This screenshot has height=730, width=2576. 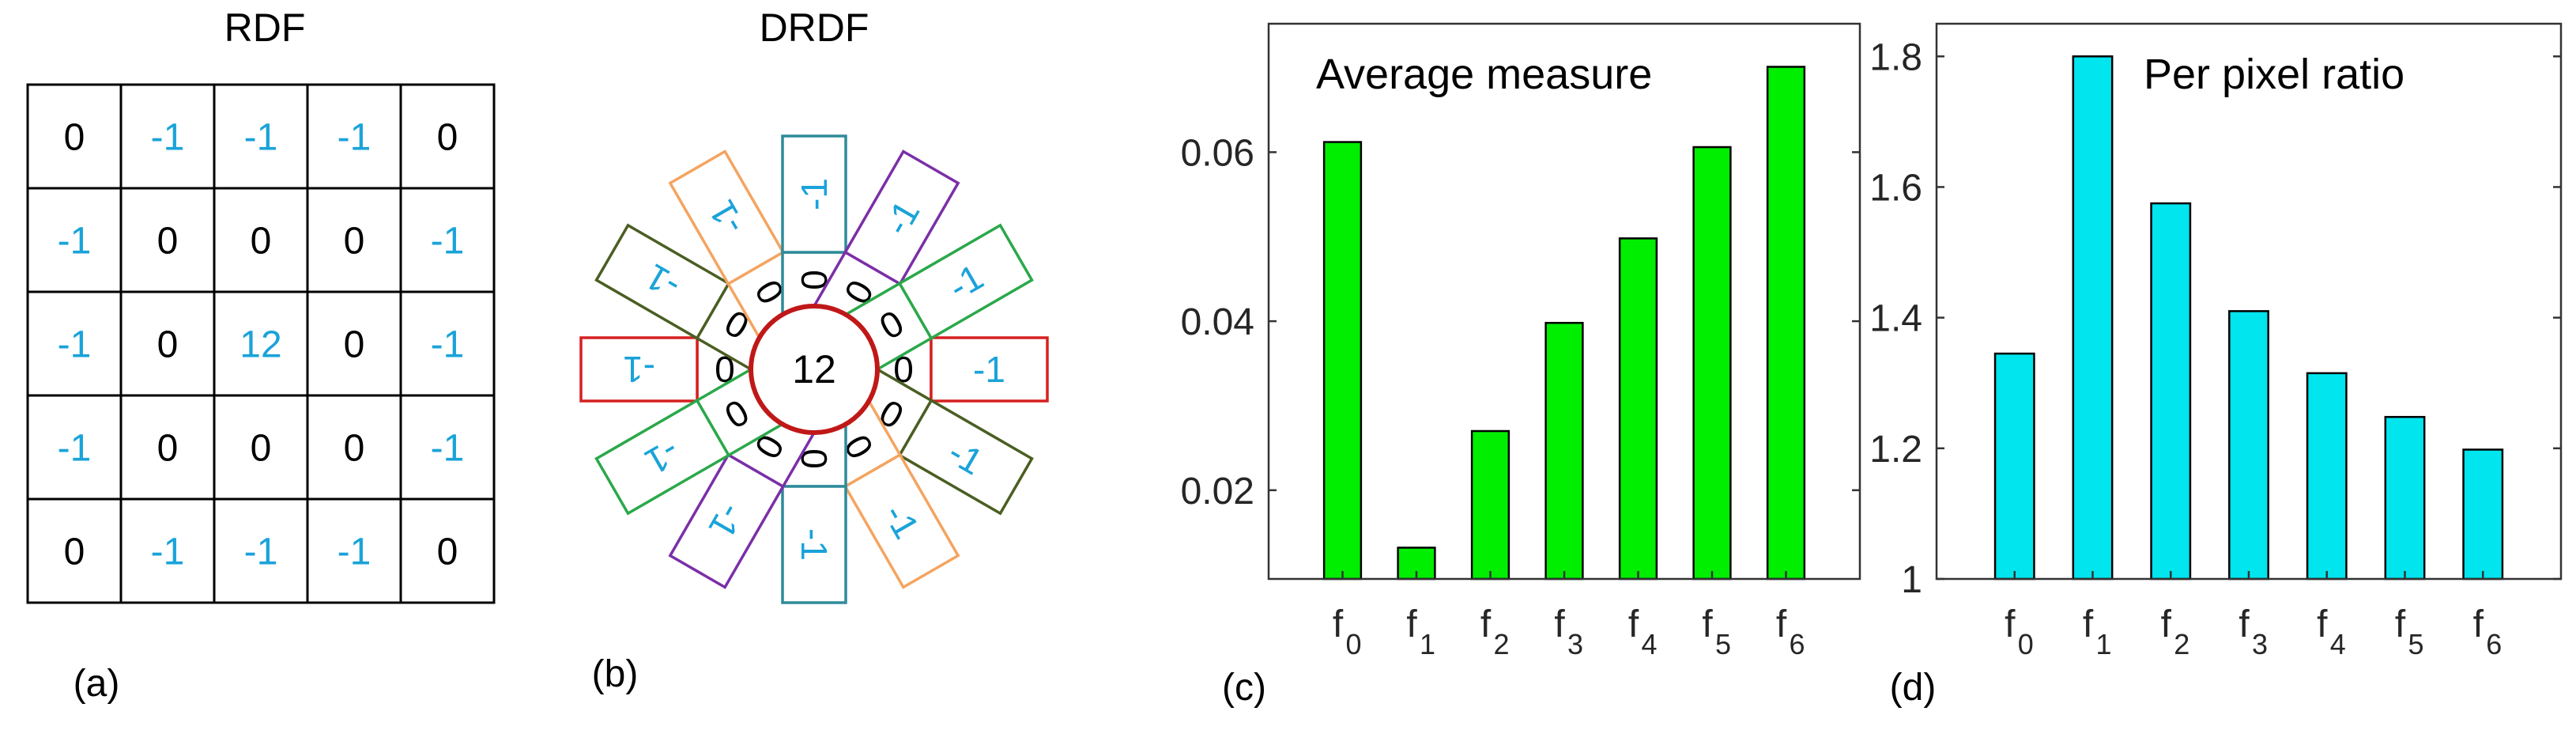 What do you see at coordinates (814, 369) in the screenshot?
I see `drdf-center-circle` at bounding box center [814, 369].